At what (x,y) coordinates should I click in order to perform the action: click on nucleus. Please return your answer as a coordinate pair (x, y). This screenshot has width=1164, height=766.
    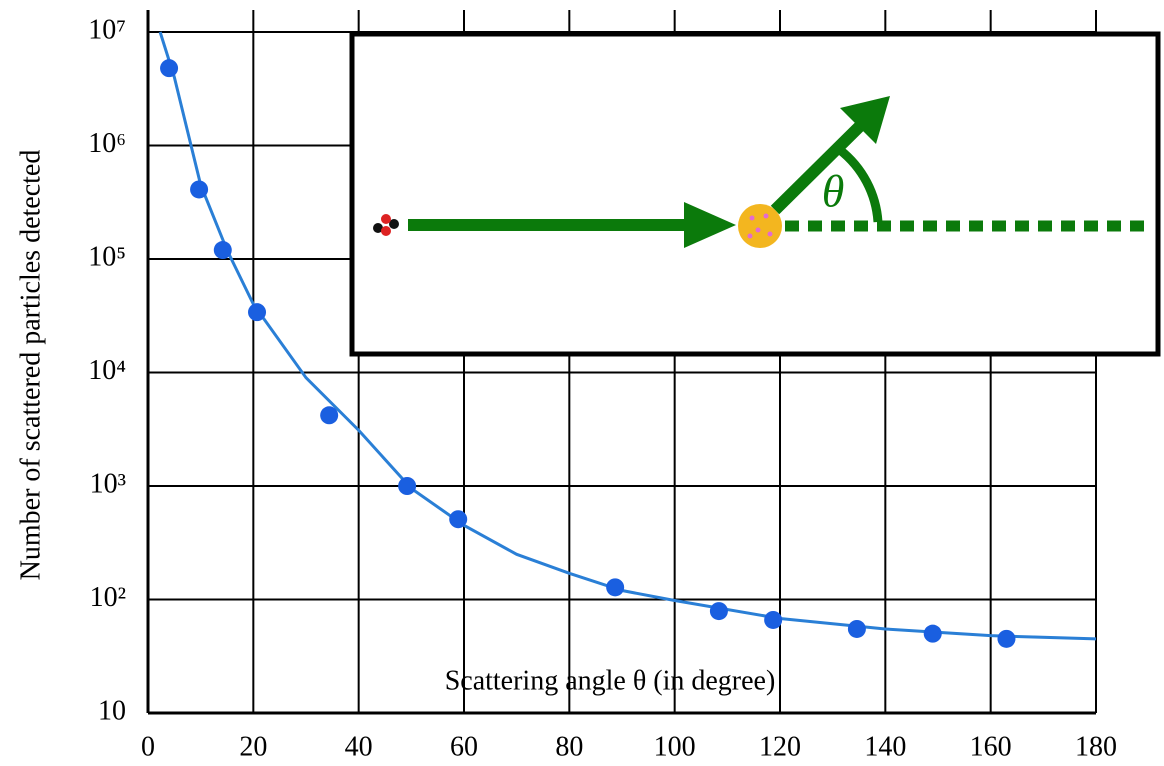
    Looking at the image, I should click on (760, 226).